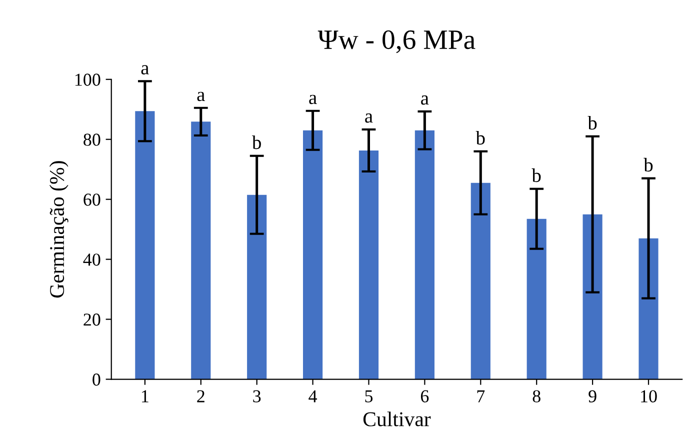 This screenshot has height=441, width=696. What do you see at coordinates (369, 396) in the screenshot?
I see `x-tick-label: 5` at bounding box center [369, 396].